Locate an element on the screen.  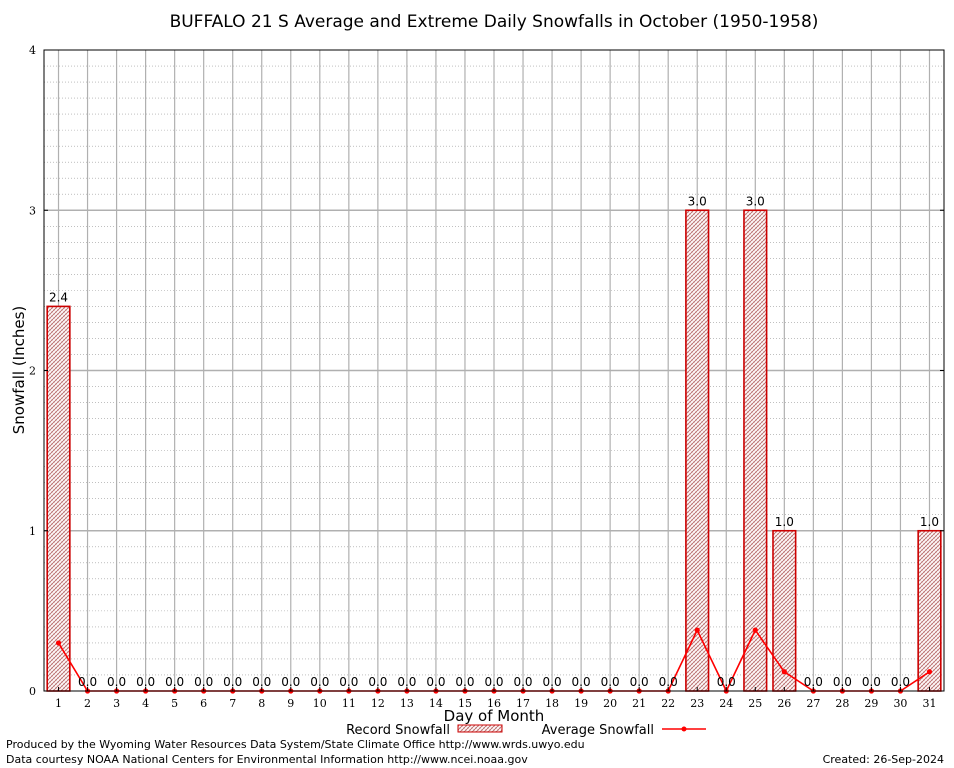
x-tick-label: 8 is located at coordinates (261, 703).